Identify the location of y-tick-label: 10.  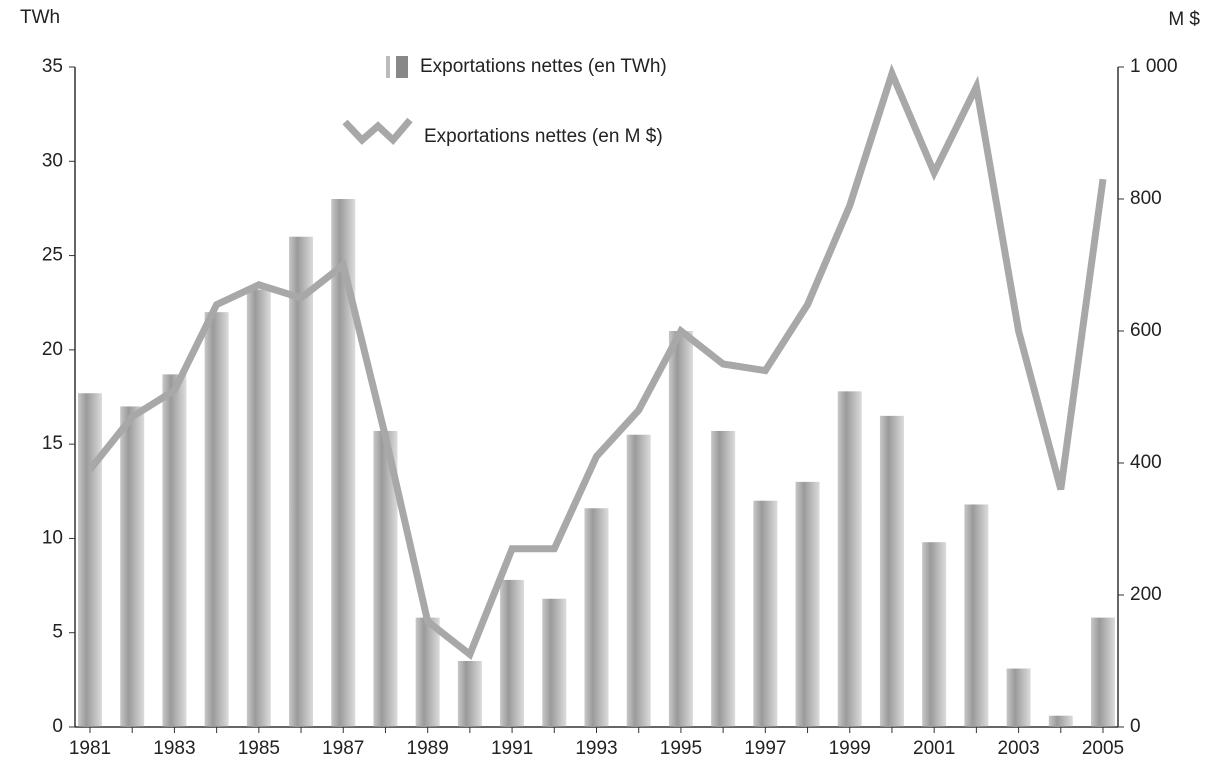
(52, 537).